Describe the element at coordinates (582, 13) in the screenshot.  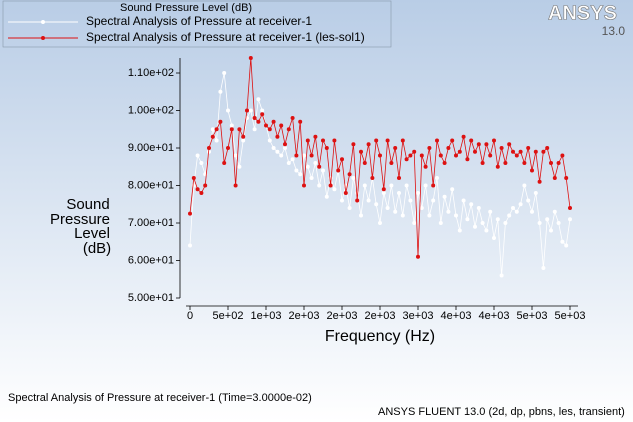
I see `logo: ANSYS` at that location.